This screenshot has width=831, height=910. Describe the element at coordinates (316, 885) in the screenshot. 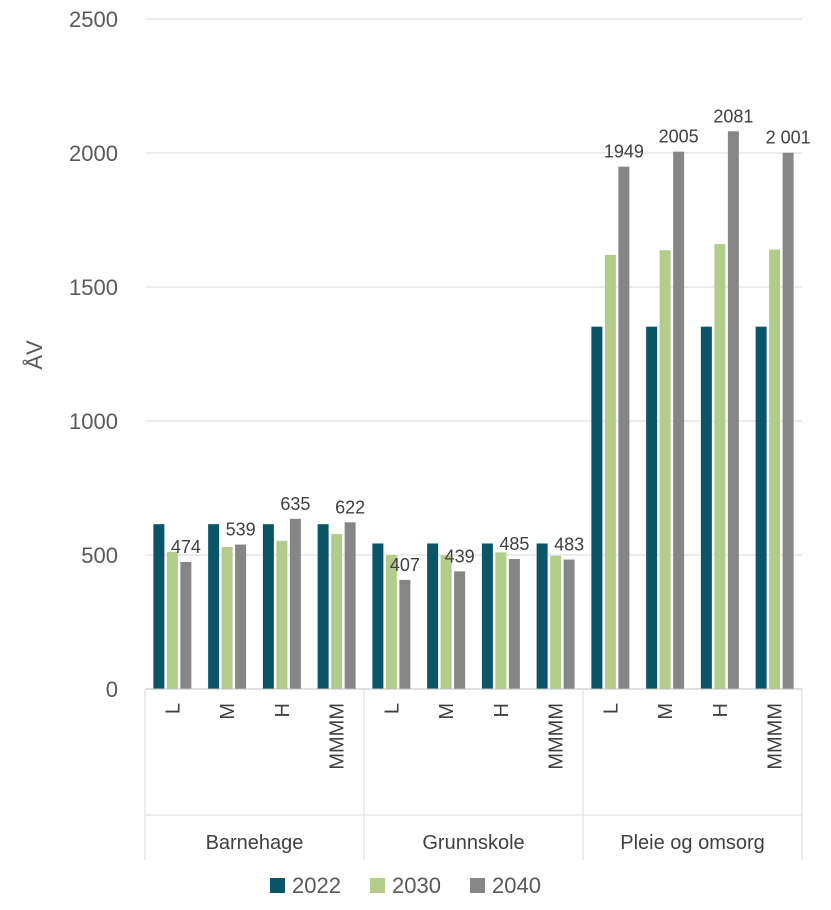

I see `legend-label: 2022` at that location.